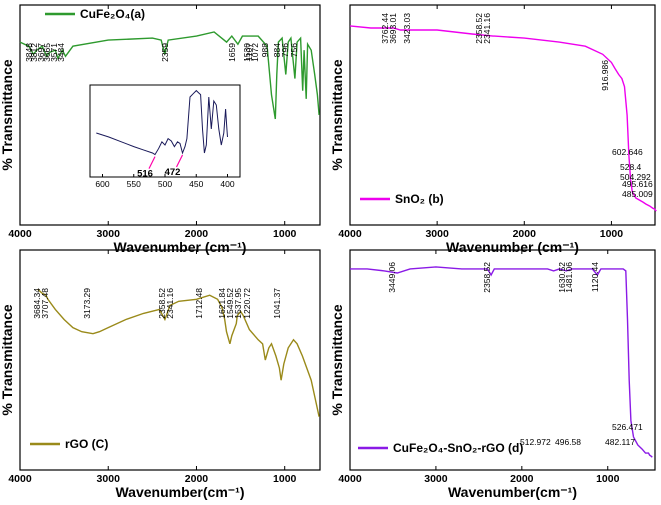 This screenshot has height=505, width=661. I want to click on inset: 600 550 500 450 400 516 472, so click(165, 136).